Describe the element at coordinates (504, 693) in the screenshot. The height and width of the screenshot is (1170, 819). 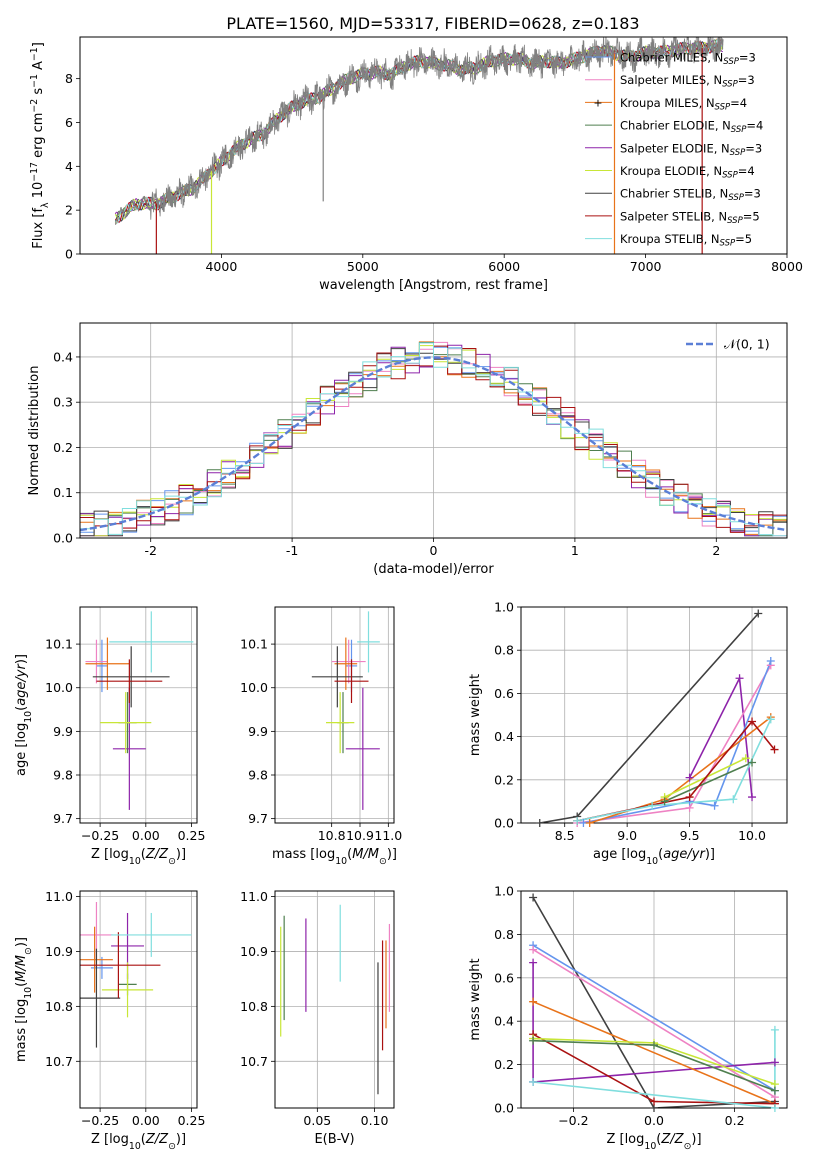
I see `y-tick-label: 0.6` at that location.